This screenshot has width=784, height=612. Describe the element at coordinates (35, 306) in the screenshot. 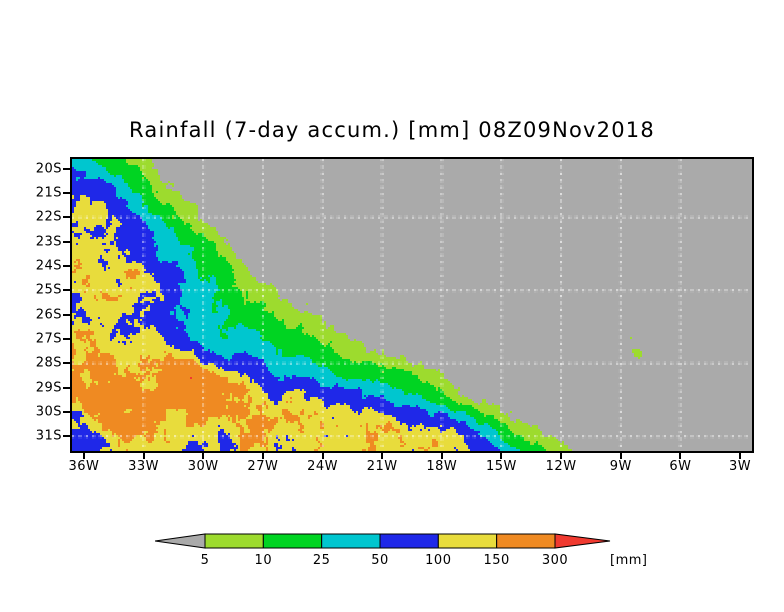

I see `y-axis: 20S 21S 22S 23S 24S 25S 26S 27S 28S 29S 30S 31S` at that location.